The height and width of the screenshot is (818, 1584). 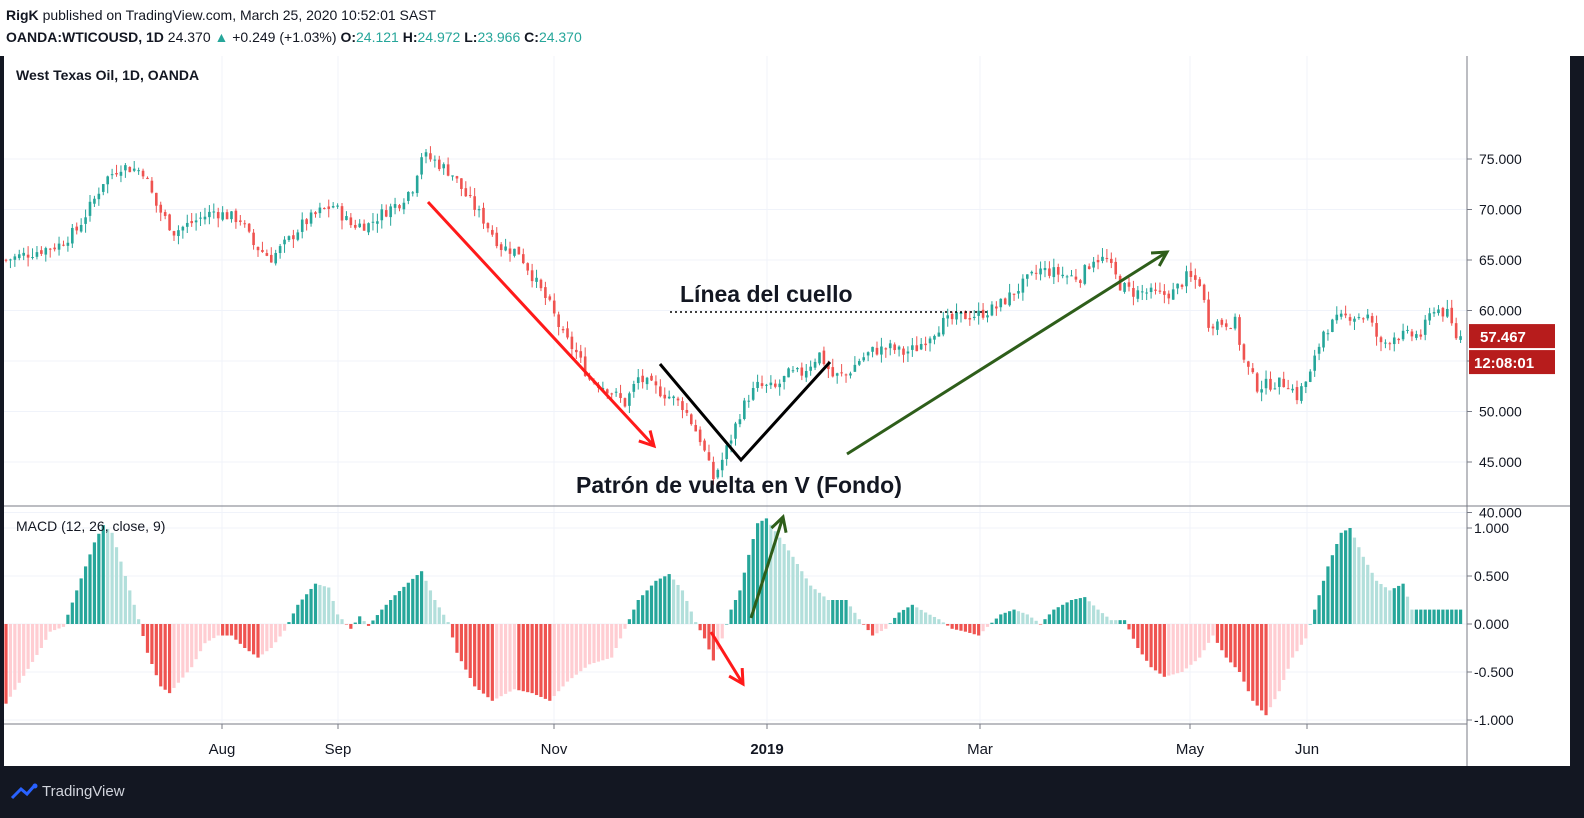 What do you see at coordinates (736, 677) in the screenshot?
I see `macd-down-arrow-head` at bounding box center [736, 677].